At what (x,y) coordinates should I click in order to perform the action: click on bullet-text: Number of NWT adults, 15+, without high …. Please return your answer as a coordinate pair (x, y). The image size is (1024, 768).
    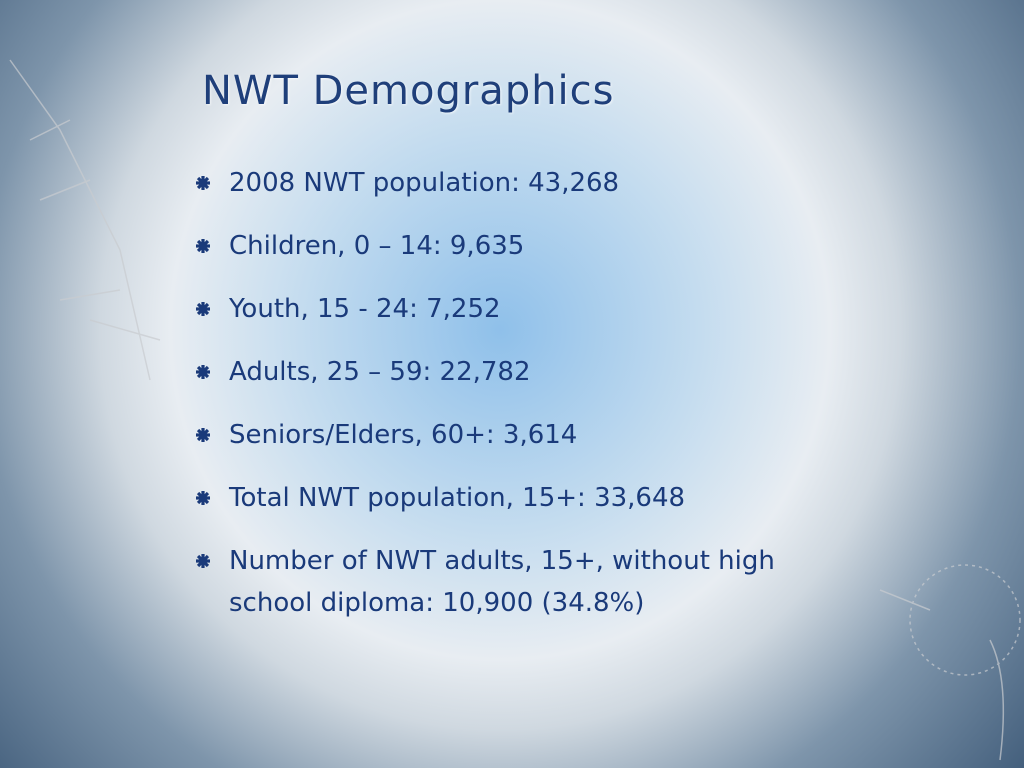
    Looking at the image, I should click on (502, 582).